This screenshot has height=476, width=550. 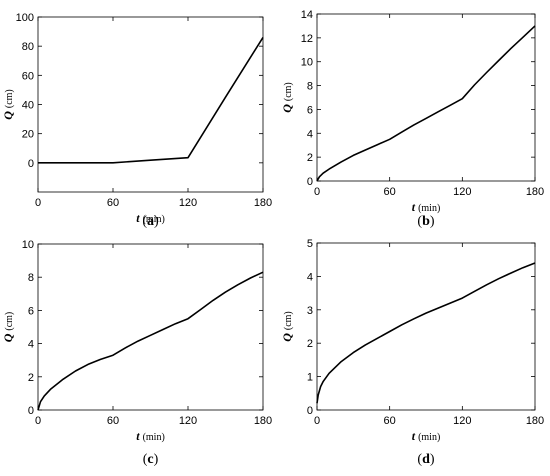 I want to click on y-tick-label: 1, so click(x=310, y=378).